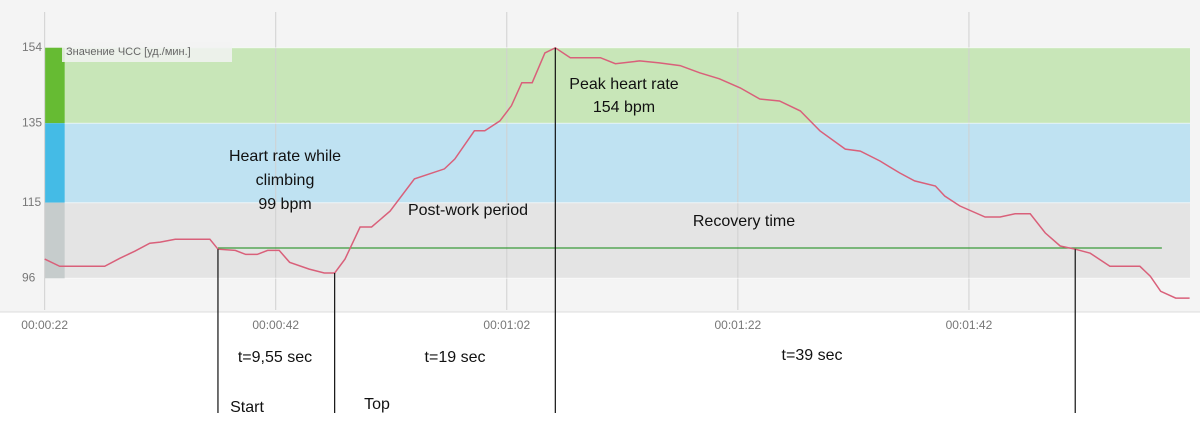 This screenshot has height=423, width=1200. What do you see at coordinates (744, 221) in the screenshot?
I see `annotation: Recovery time` at bounding box center [744, 221].